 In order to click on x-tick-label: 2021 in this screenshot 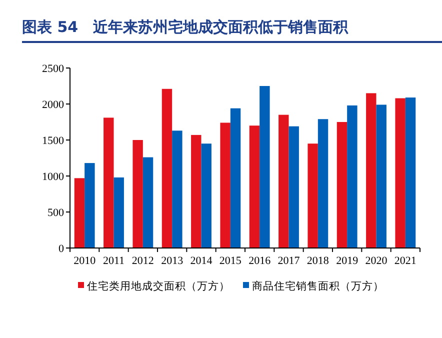, I will do `click(405, 261)`.